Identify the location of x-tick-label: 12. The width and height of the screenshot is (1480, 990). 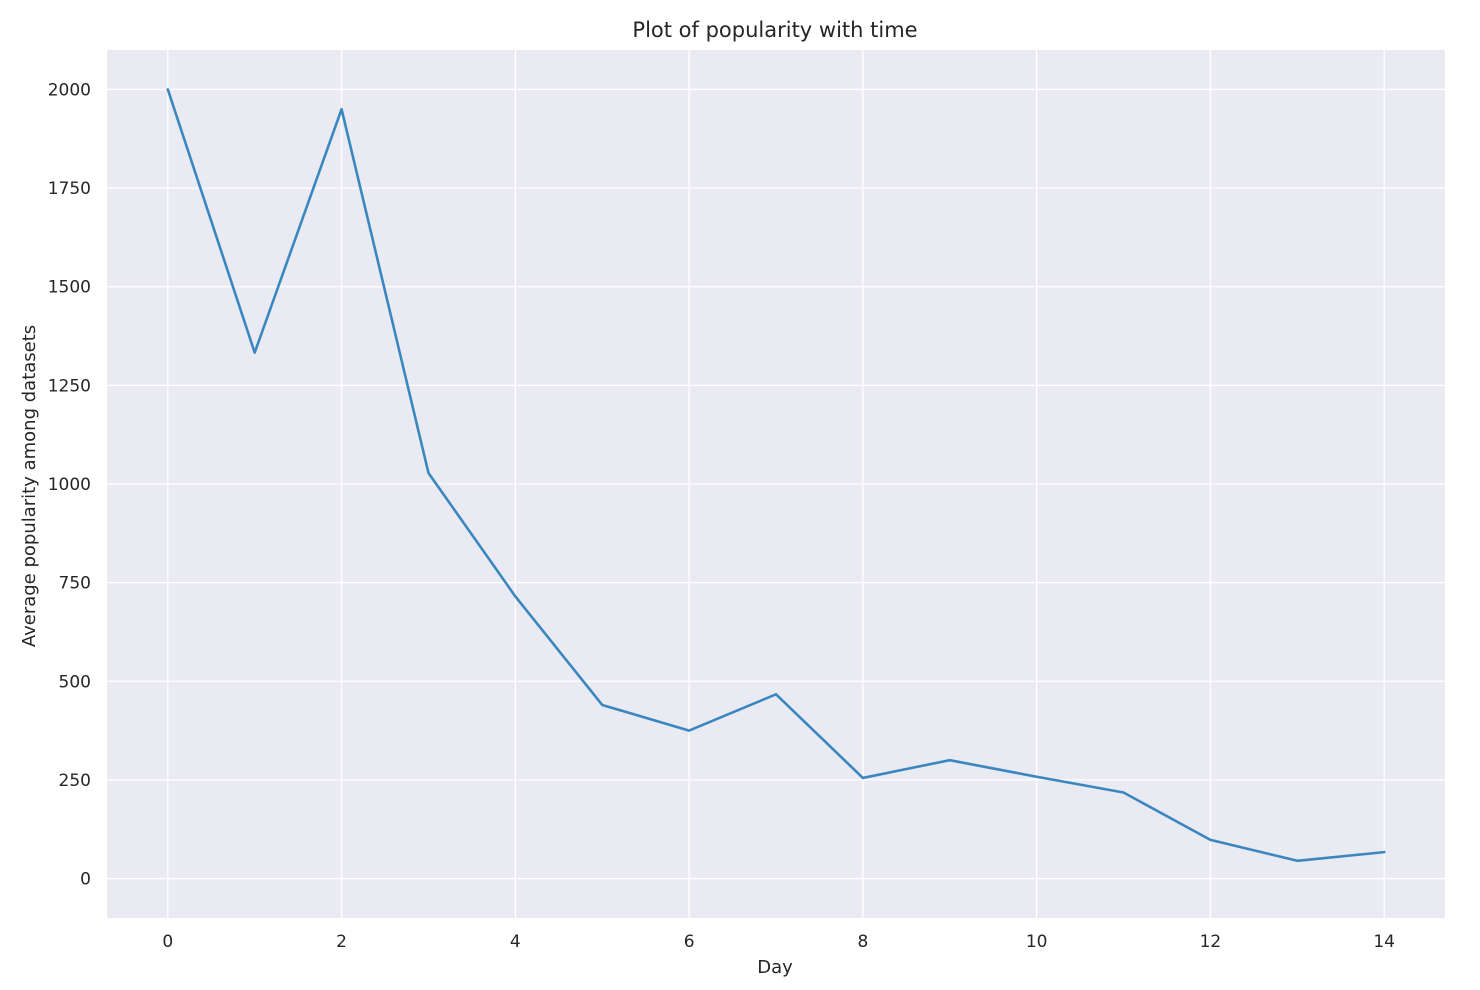
(1211, 942).